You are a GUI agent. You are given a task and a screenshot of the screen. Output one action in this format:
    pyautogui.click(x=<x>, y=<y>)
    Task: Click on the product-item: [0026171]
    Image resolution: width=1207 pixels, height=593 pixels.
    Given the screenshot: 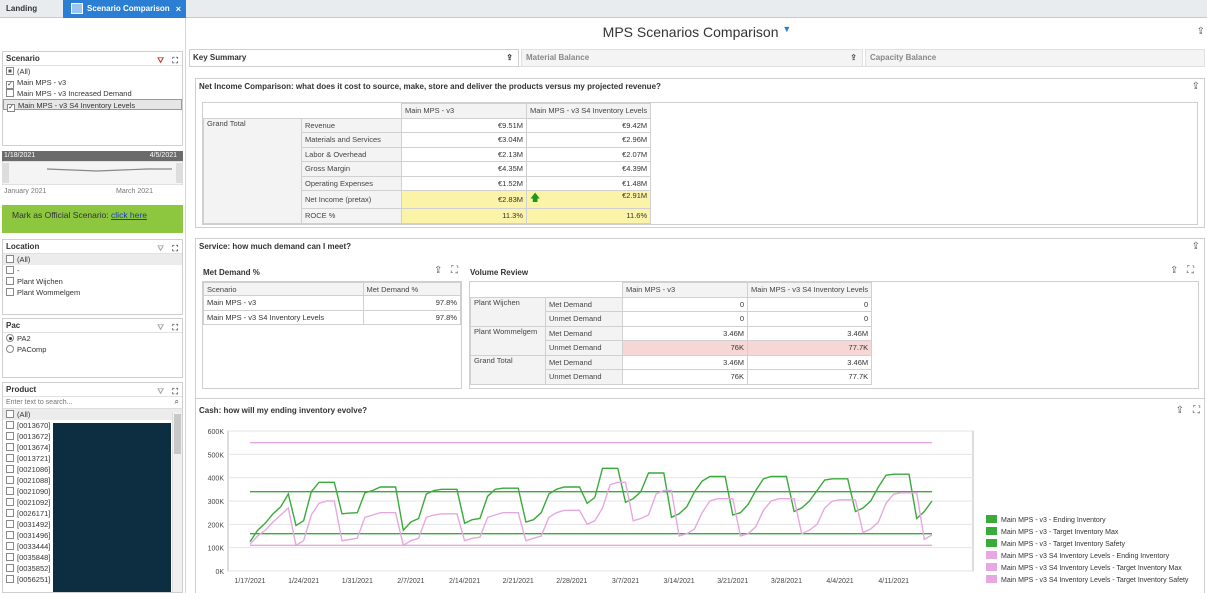 What is the action you would take?
    pyautogui.click(x=92, y=513)
    